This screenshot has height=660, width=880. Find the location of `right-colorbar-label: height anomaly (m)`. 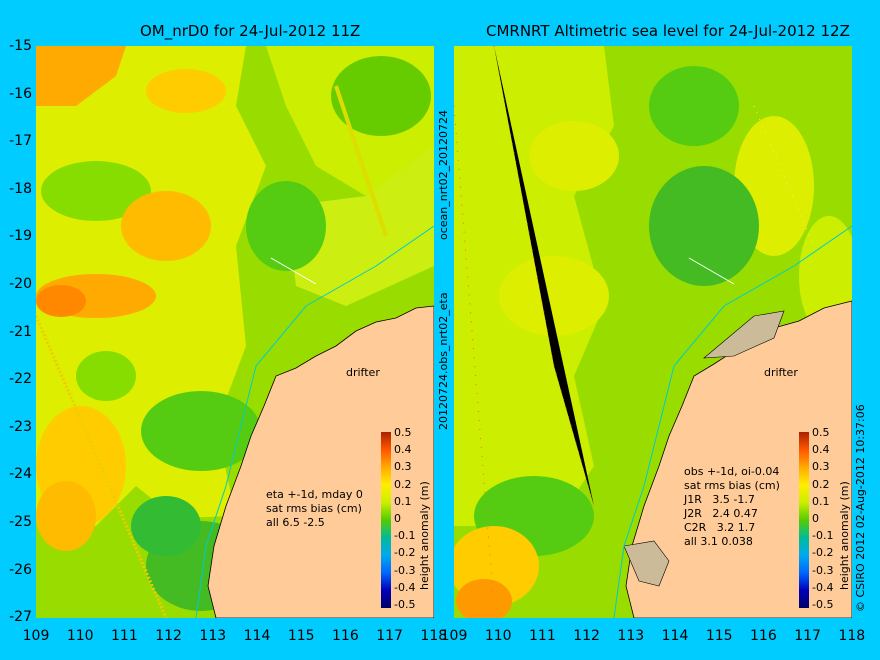

right-colorbar-label: height anomaly (m) is located at coordinates (844, 535).